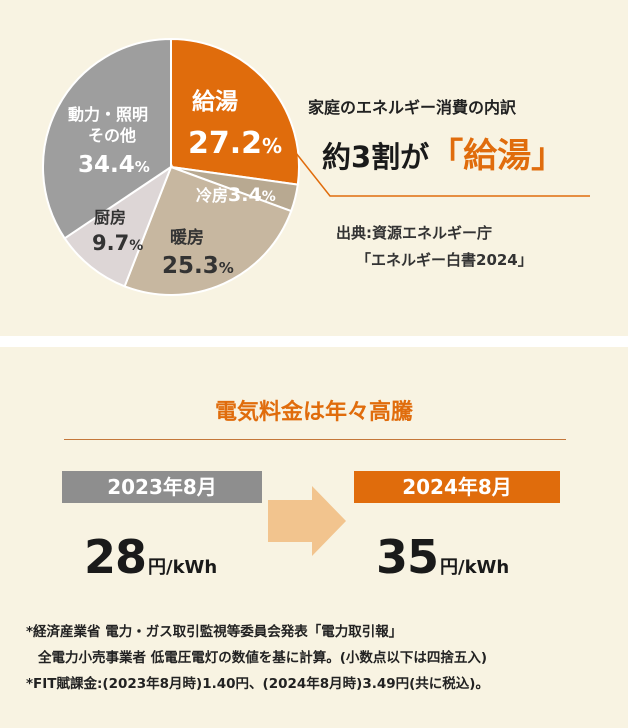 The height and width of the screenshot is (728, 628). I want to click on label-doryoku-name2: その他, so click(112, 135).